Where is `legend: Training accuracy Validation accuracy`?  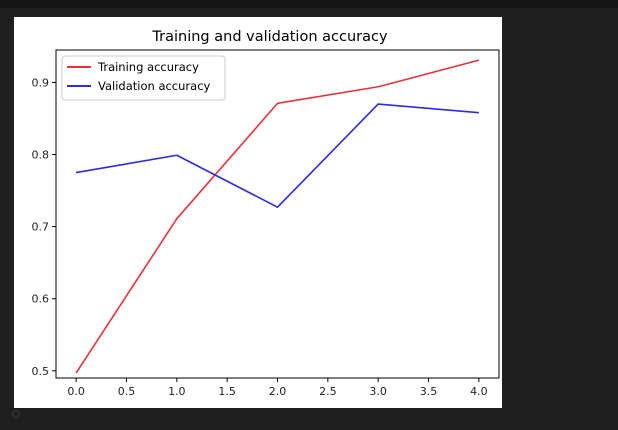 legend: Training accuracy Validation accuracy is located at coordinates (143, 78).